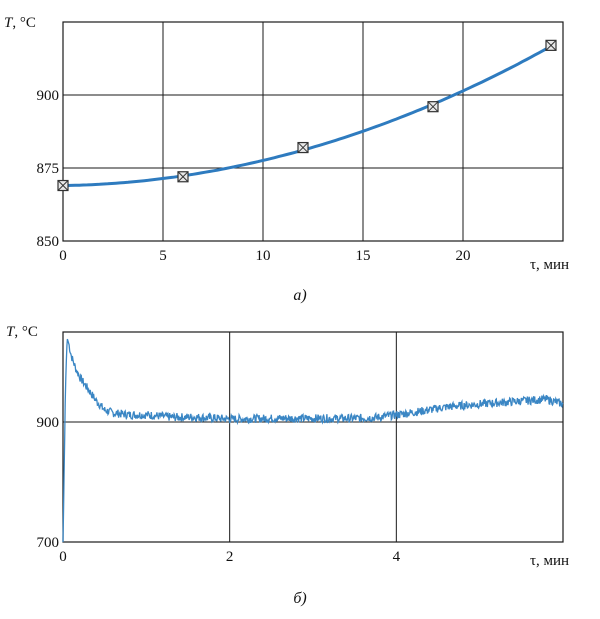  Describe the element at coordinates (22, 332) in the screenshot. I see `chart-b-y-axis-label: T, °C` at that location.